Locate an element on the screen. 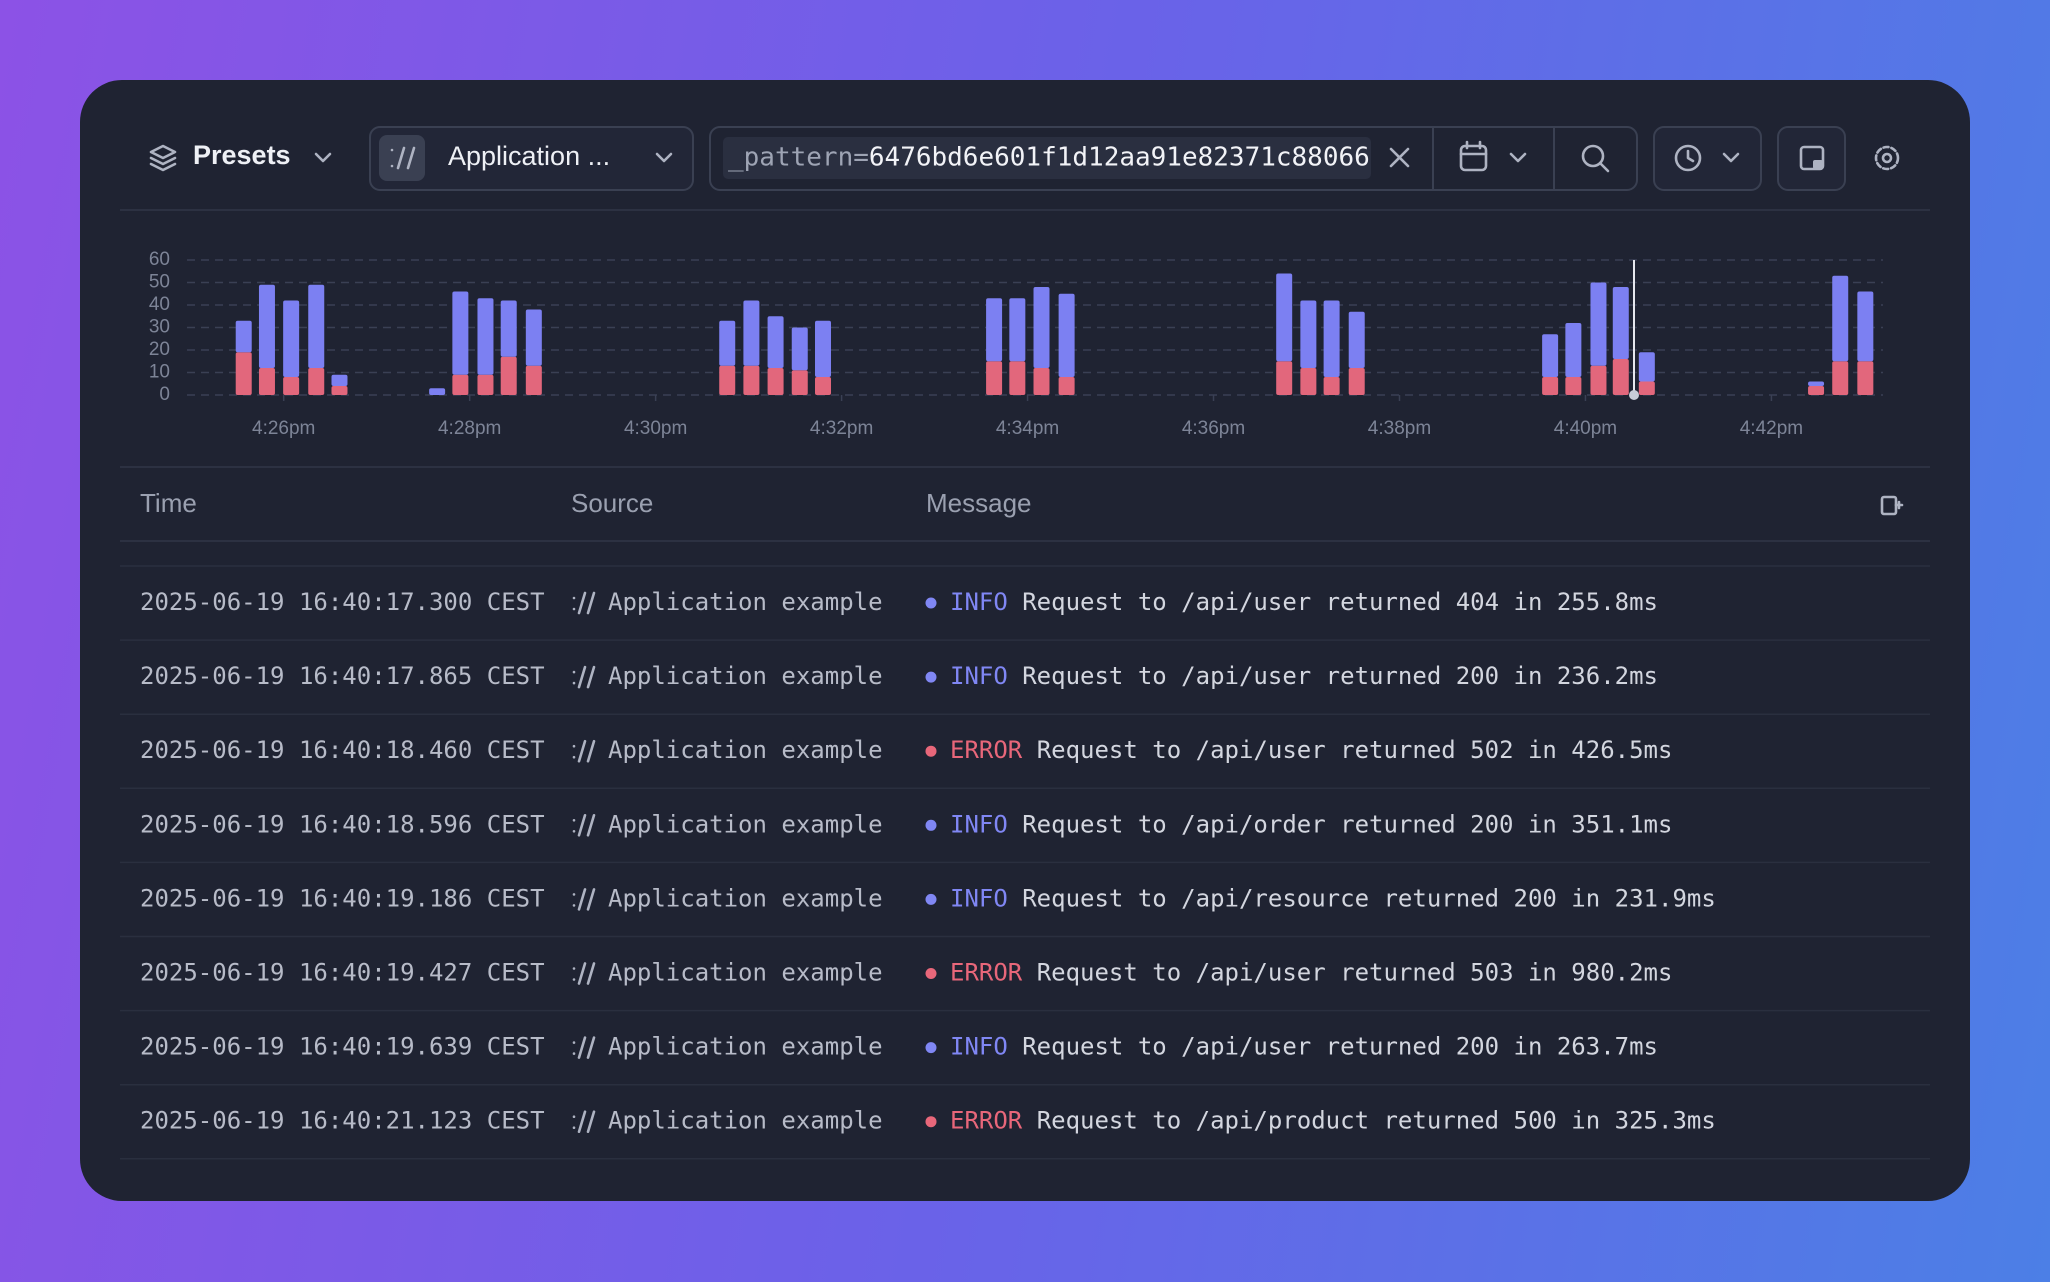 This screenshot has height=1282, width=2050. query-value: 6476bd6e601f1d12aa91e82371c88066 is located at coordinates (1119, 158).